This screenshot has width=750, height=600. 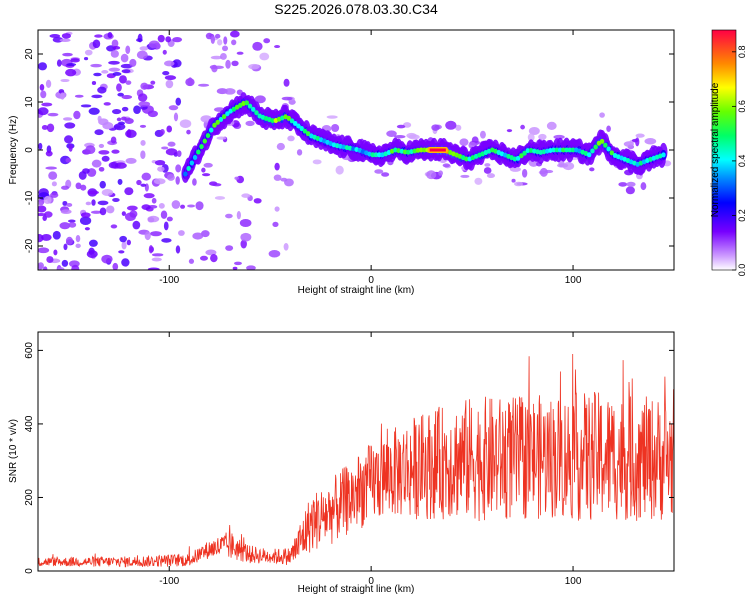 I want to click on peak-patch, so click(x=437, y=150).